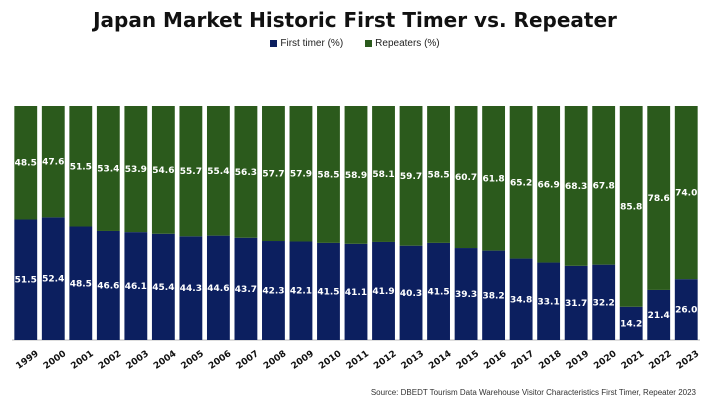  What do you see at coordinates (136, 170) in the screenshot?
I see `data-label-repeaters-2003: 53.9` at bounding box center [136, 170].